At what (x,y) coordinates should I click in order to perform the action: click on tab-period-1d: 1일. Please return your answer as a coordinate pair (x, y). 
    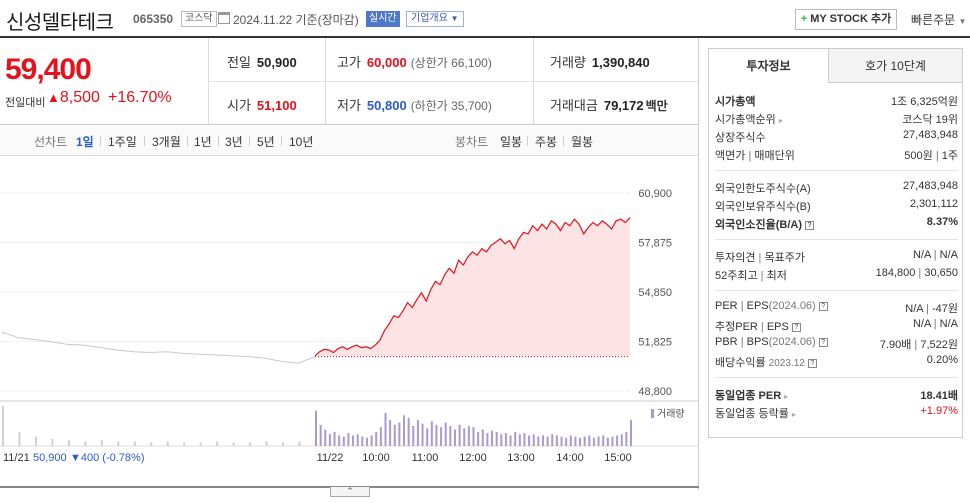
    Looking at the image, I should click on (85, 142).